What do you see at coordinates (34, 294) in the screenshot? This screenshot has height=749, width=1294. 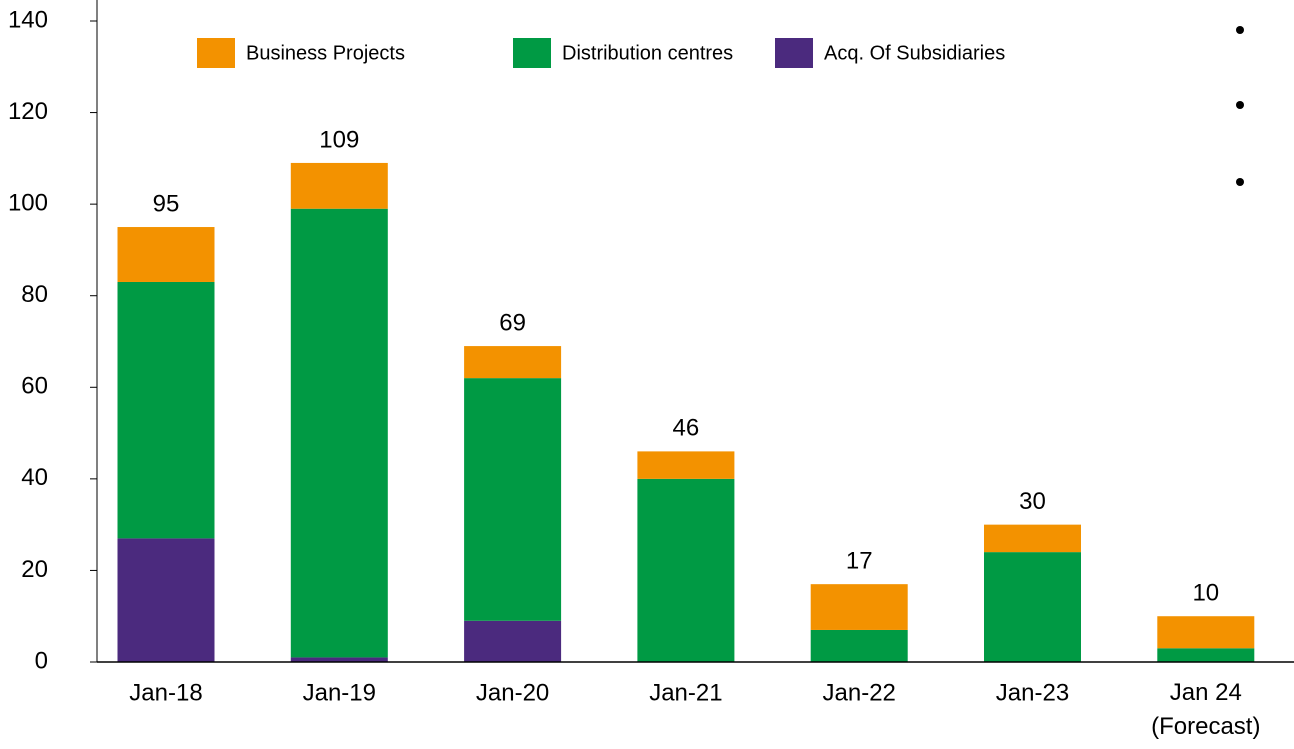 I see `y-tick-label: 80` at bounding box center [34, 294].